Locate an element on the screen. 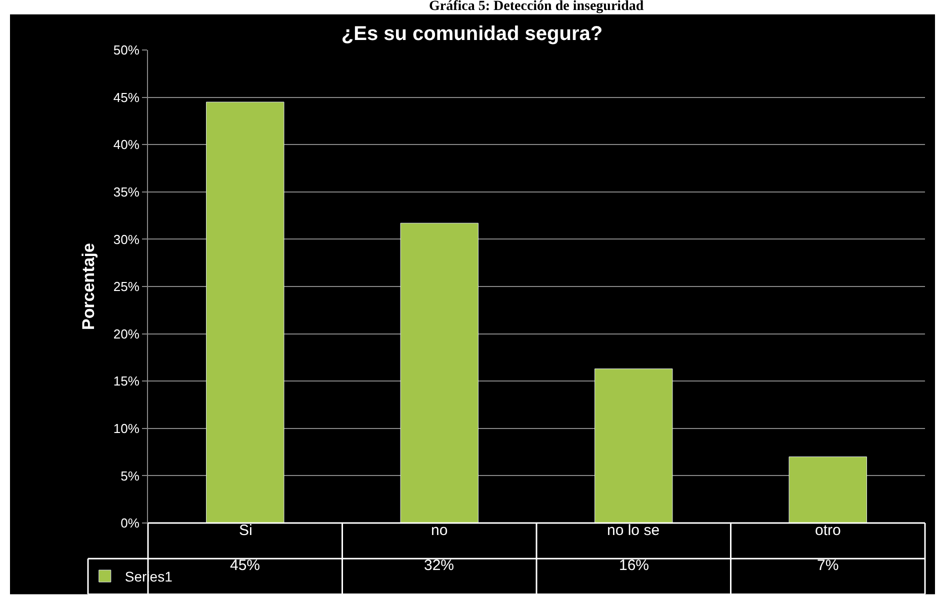 The width and height of the screenshot is (944, 604). x-tick-label: otro is located at coordinates (828, 530).